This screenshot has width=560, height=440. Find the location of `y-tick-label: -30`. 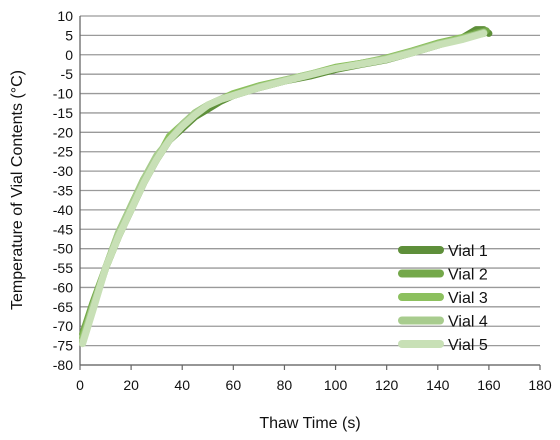

y-tick-label: -30 is located at coordinates (63, 171).